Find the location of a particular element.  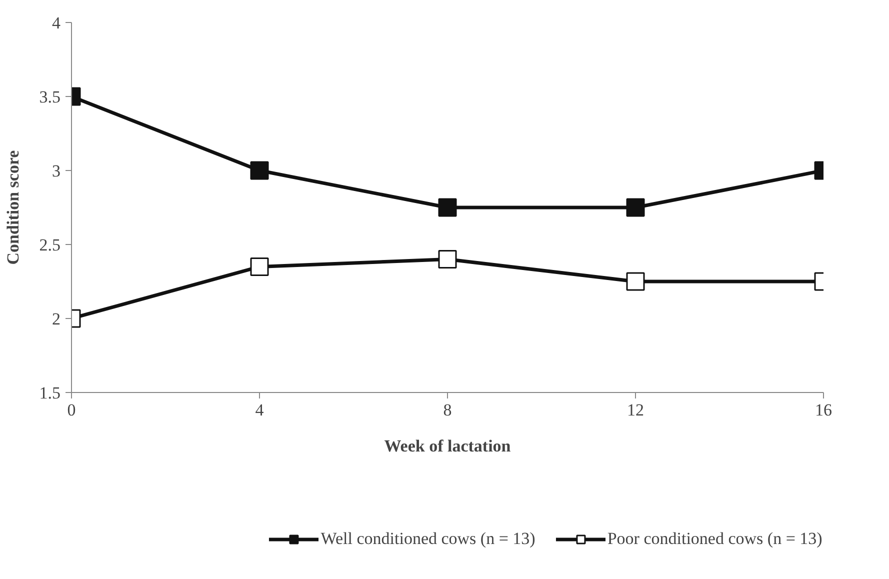

y-tick-label: 2 is located at coordinates (56, 319).